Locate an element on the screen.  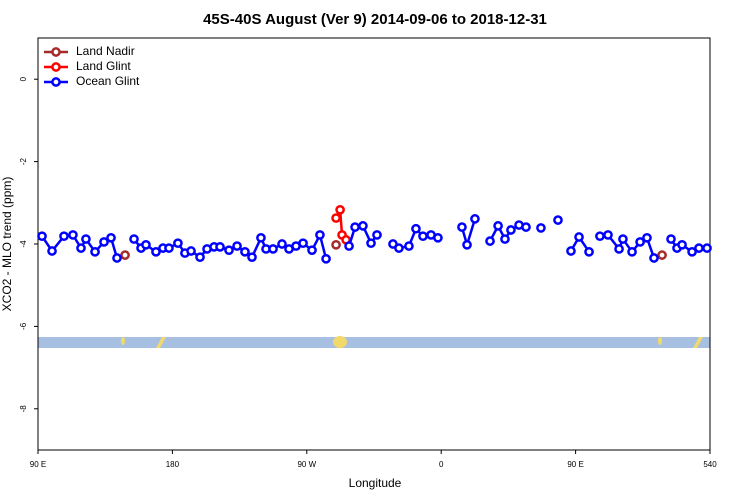
legend-label: Ocean Glint is located at coordinates (108, 81).